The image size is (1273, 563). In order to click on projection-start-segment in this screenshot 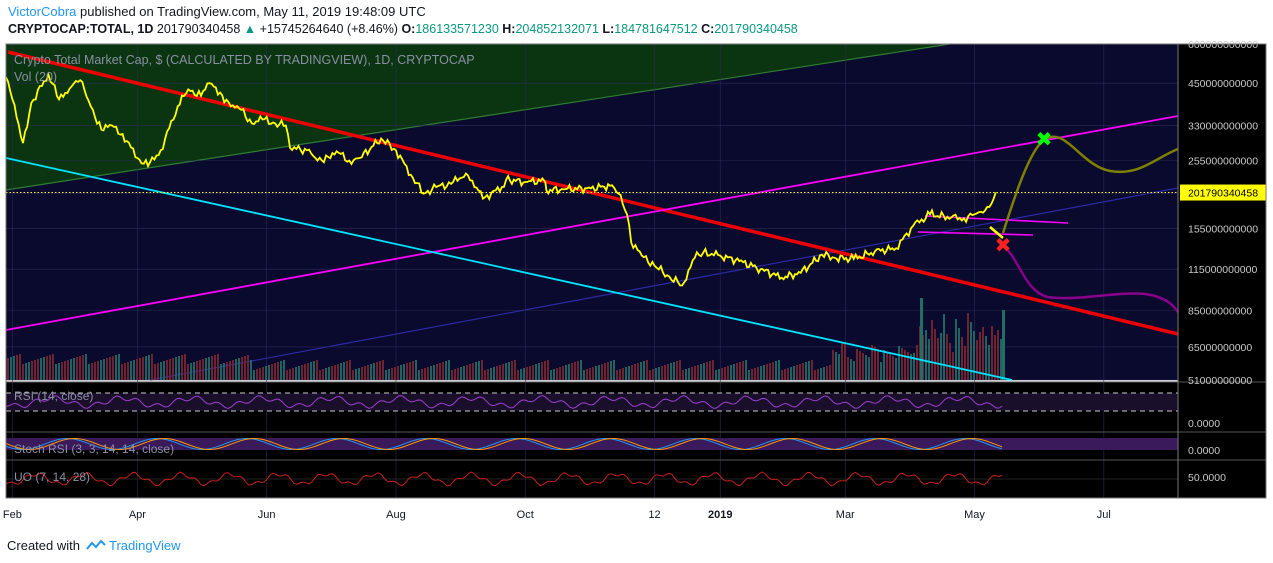, I will do `click(996, 232)`.